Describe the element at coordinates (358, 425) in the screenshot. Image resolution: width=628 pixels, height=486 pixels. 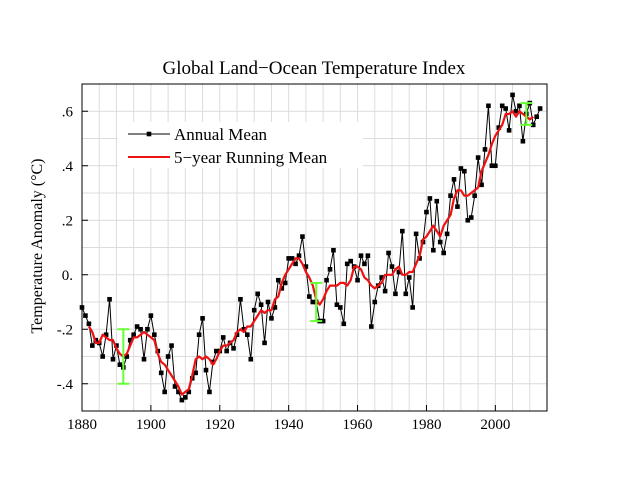
I see `x-tick-label: 1960` at that location.